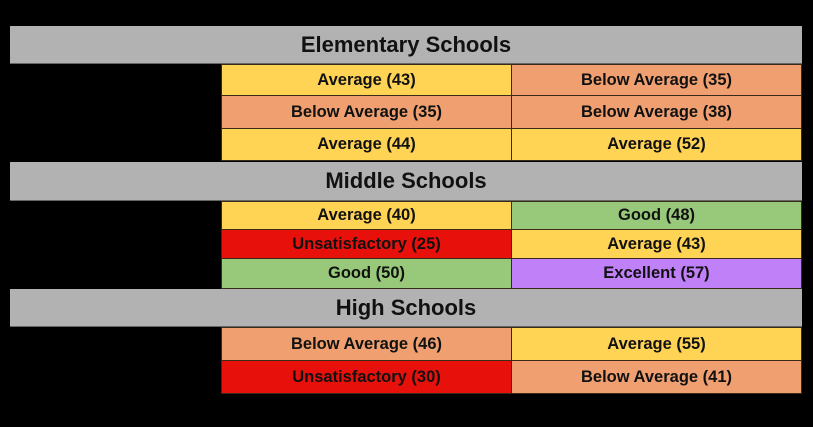 The image size is (813, 427). I want to click on table-row: Good (50) Excellent (57), so click(511, 274).